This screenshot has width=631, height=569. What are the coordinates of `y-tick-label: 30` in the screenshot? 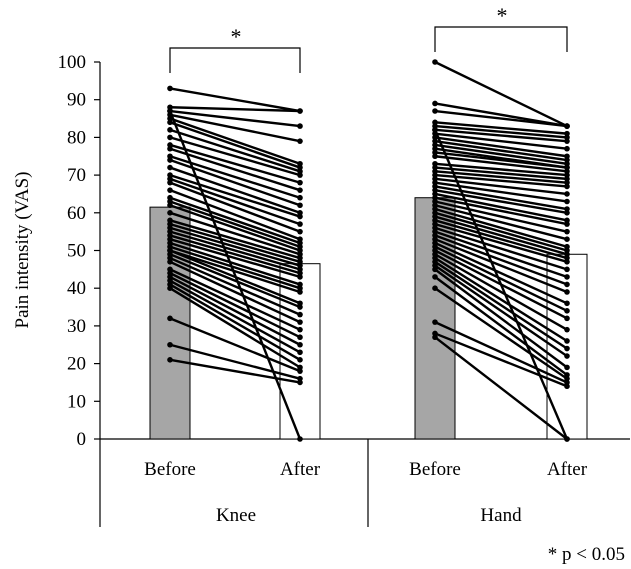 It's located at (76, 326).